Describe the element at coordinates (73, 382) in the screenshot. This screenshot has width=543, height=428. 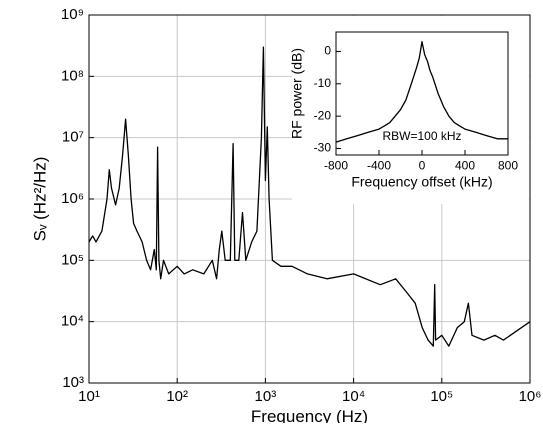
I see `y-tick-label: 10³` at that location.